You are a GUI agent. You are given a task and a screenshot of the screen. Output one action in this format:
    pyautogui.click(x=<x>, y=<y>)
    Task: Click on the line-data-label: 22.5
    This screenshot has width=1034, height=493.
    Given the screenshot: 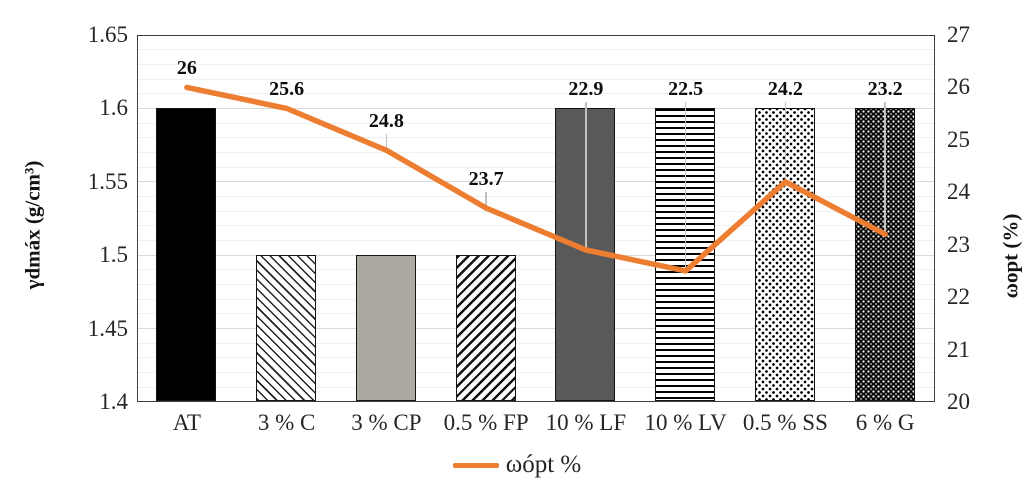 What is the action you would take?
    pyautogui.click(x=686, y=89)
    